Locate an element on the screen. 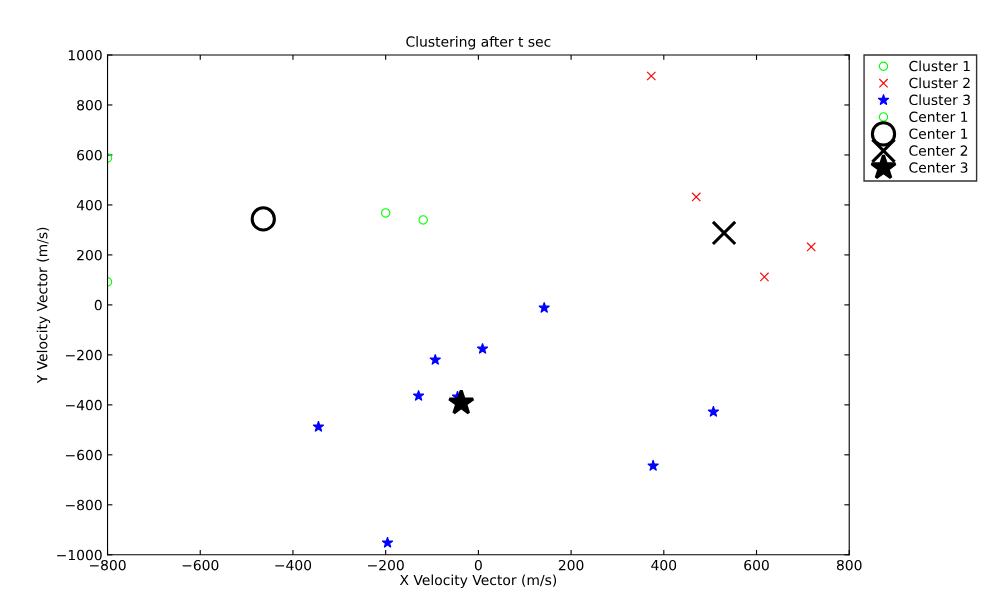 The height and width of the screenshot is (611, 1005). legend-label: Center 2 is located at coordinates (938, 150).